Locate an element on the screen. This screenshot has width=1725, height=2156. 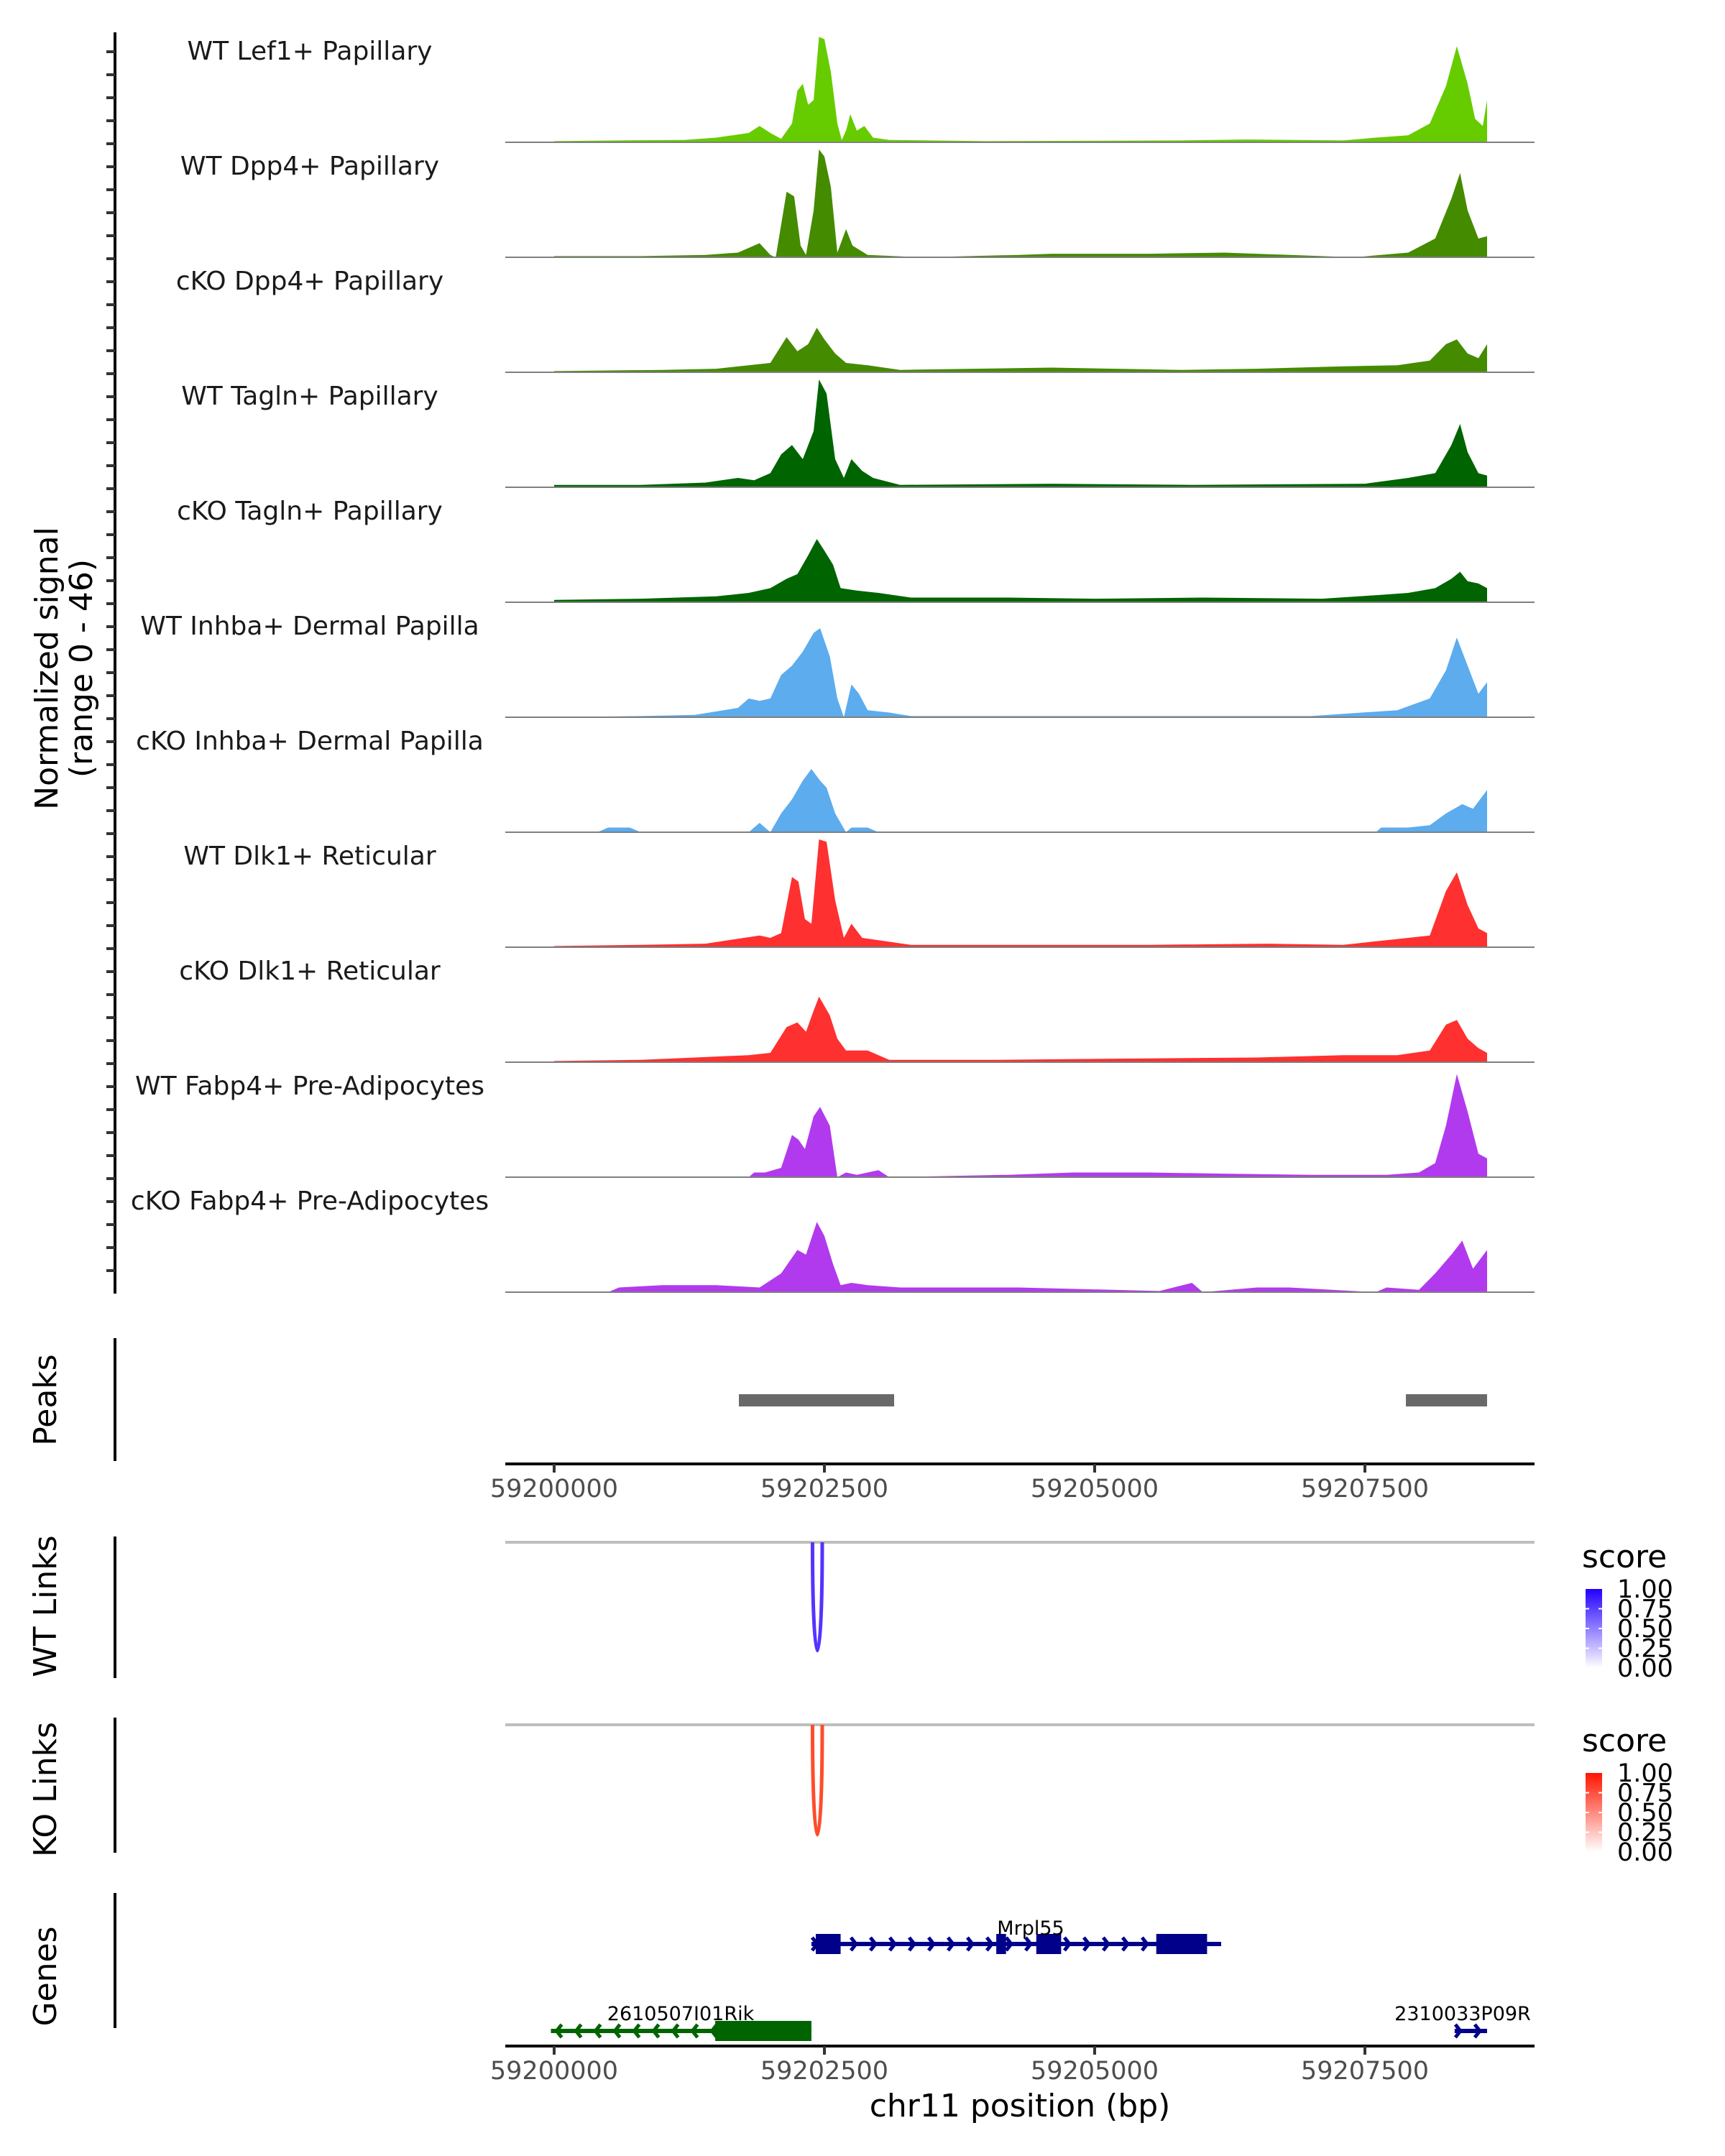
signal-track: WT Dpp4+ Papillary is located at coordinates (857, 204).